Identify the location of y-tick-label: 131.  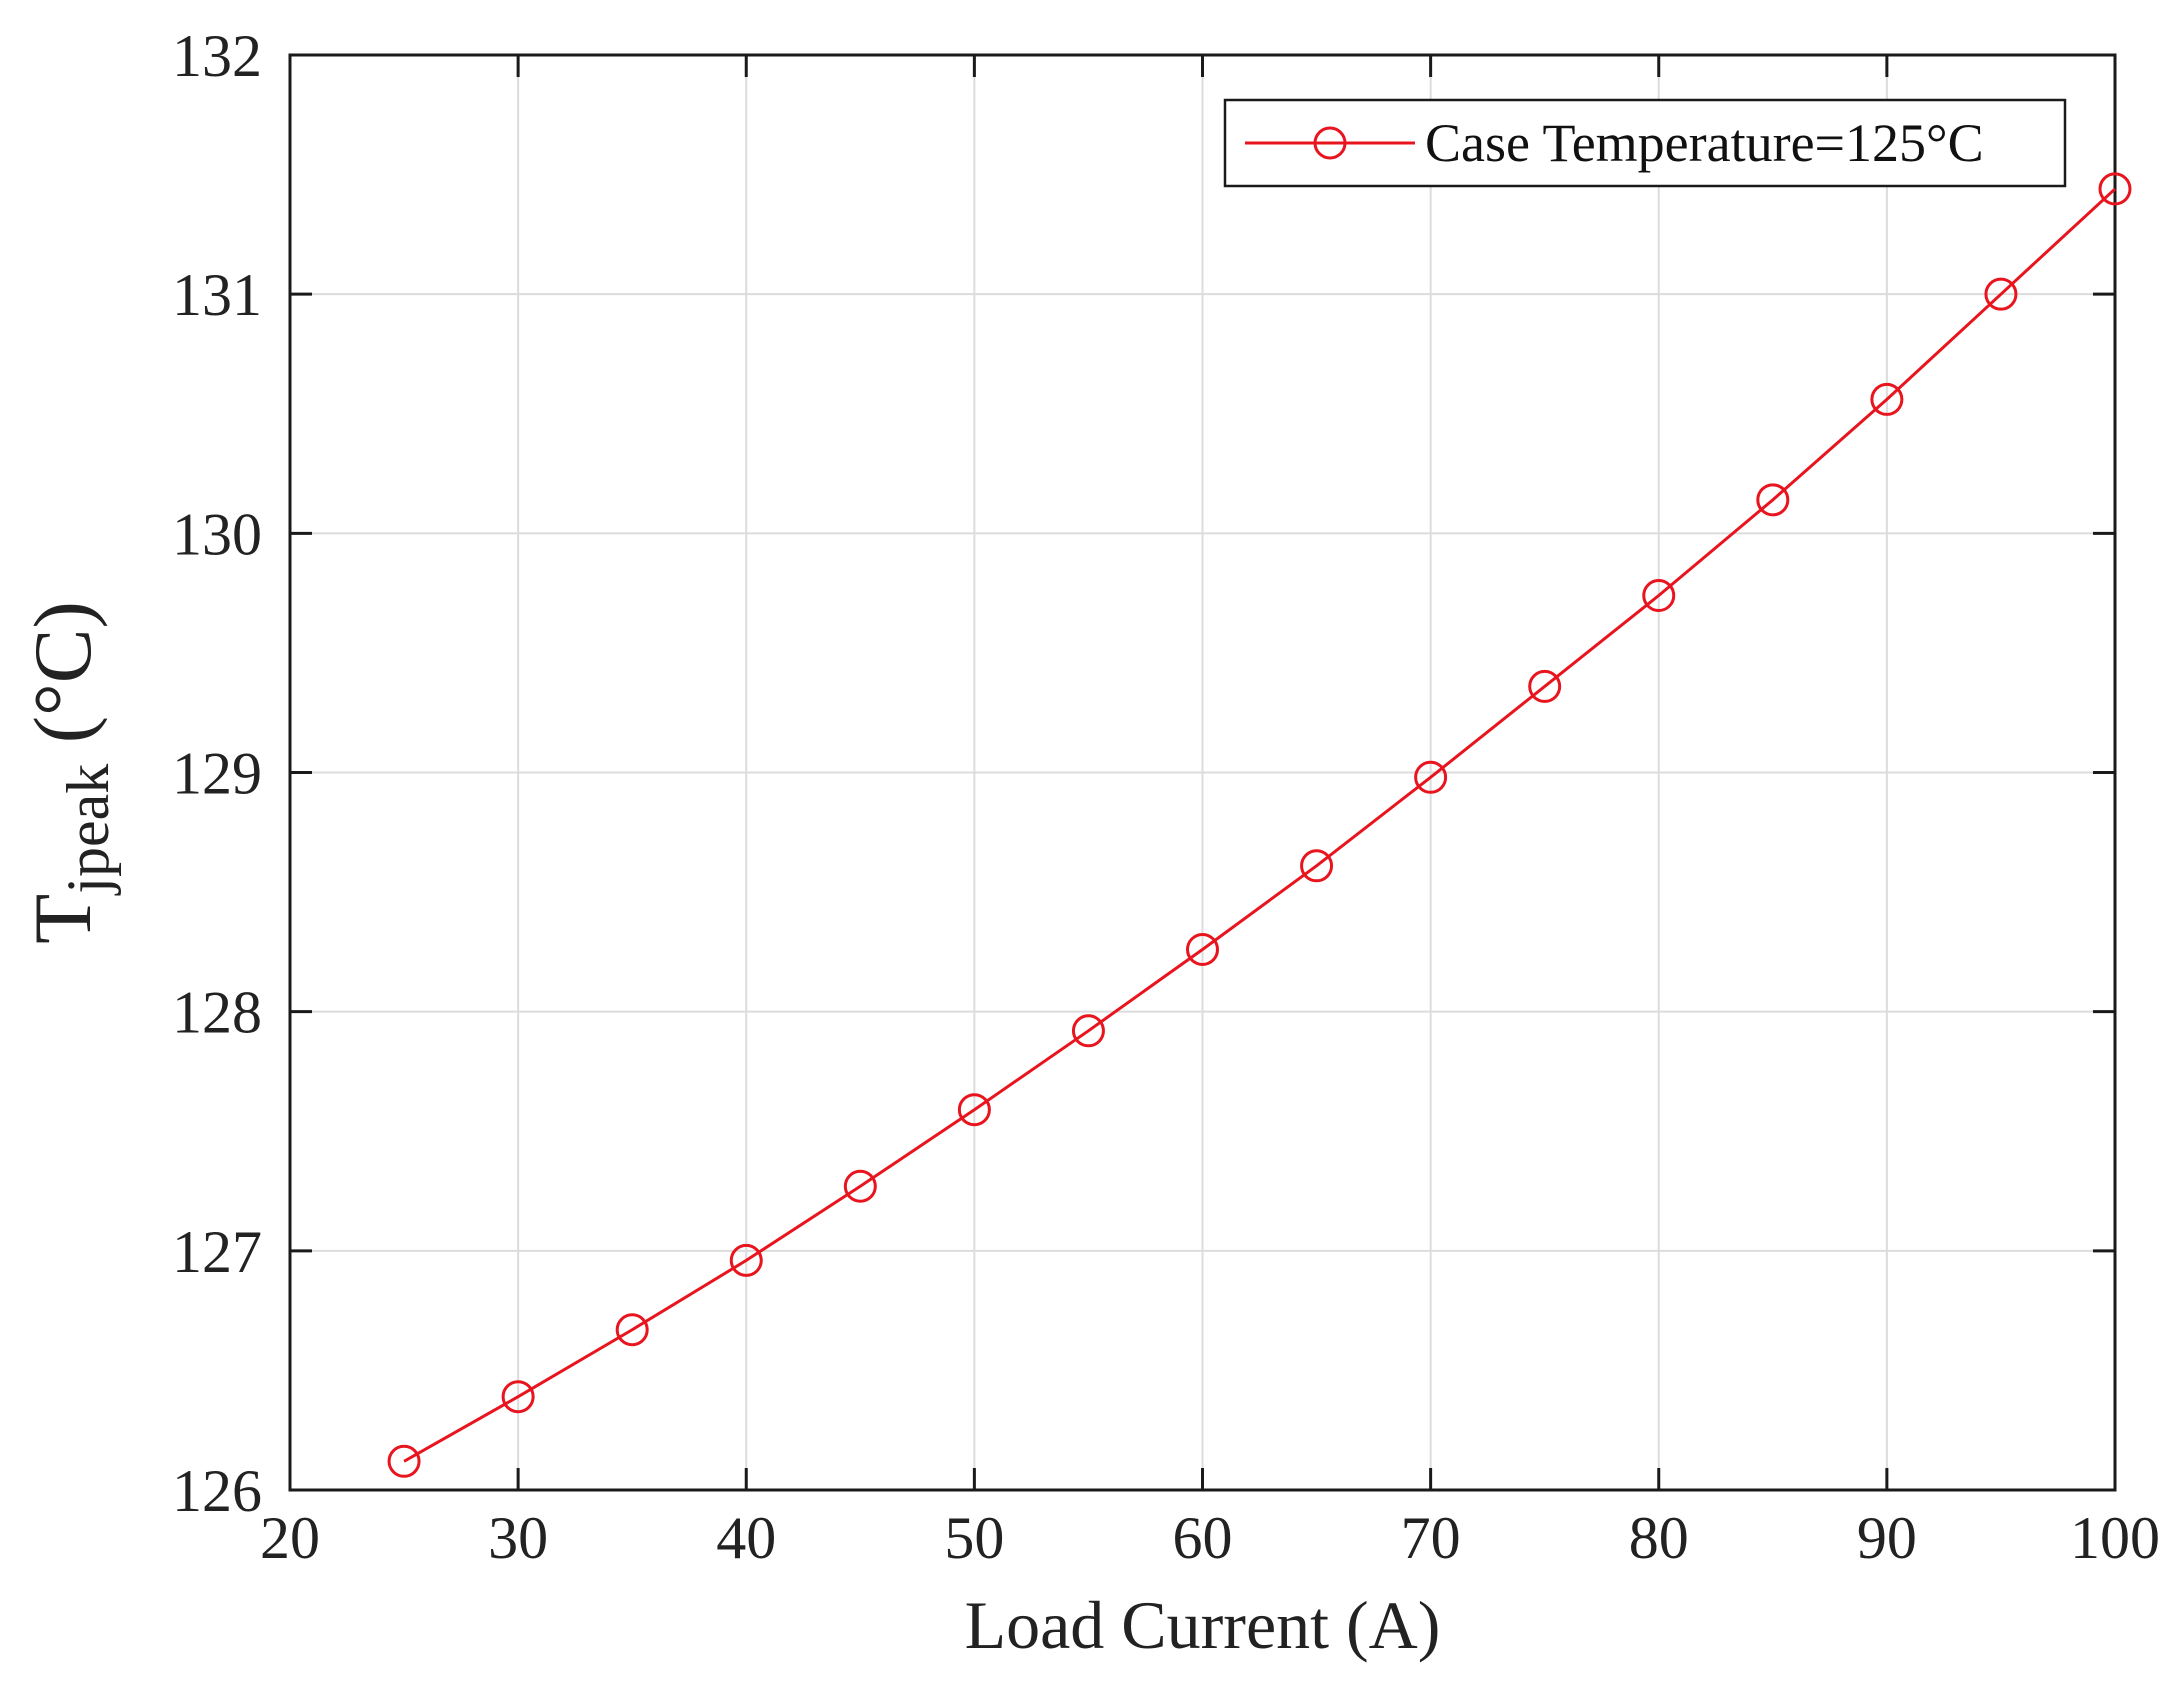
(217, 295).